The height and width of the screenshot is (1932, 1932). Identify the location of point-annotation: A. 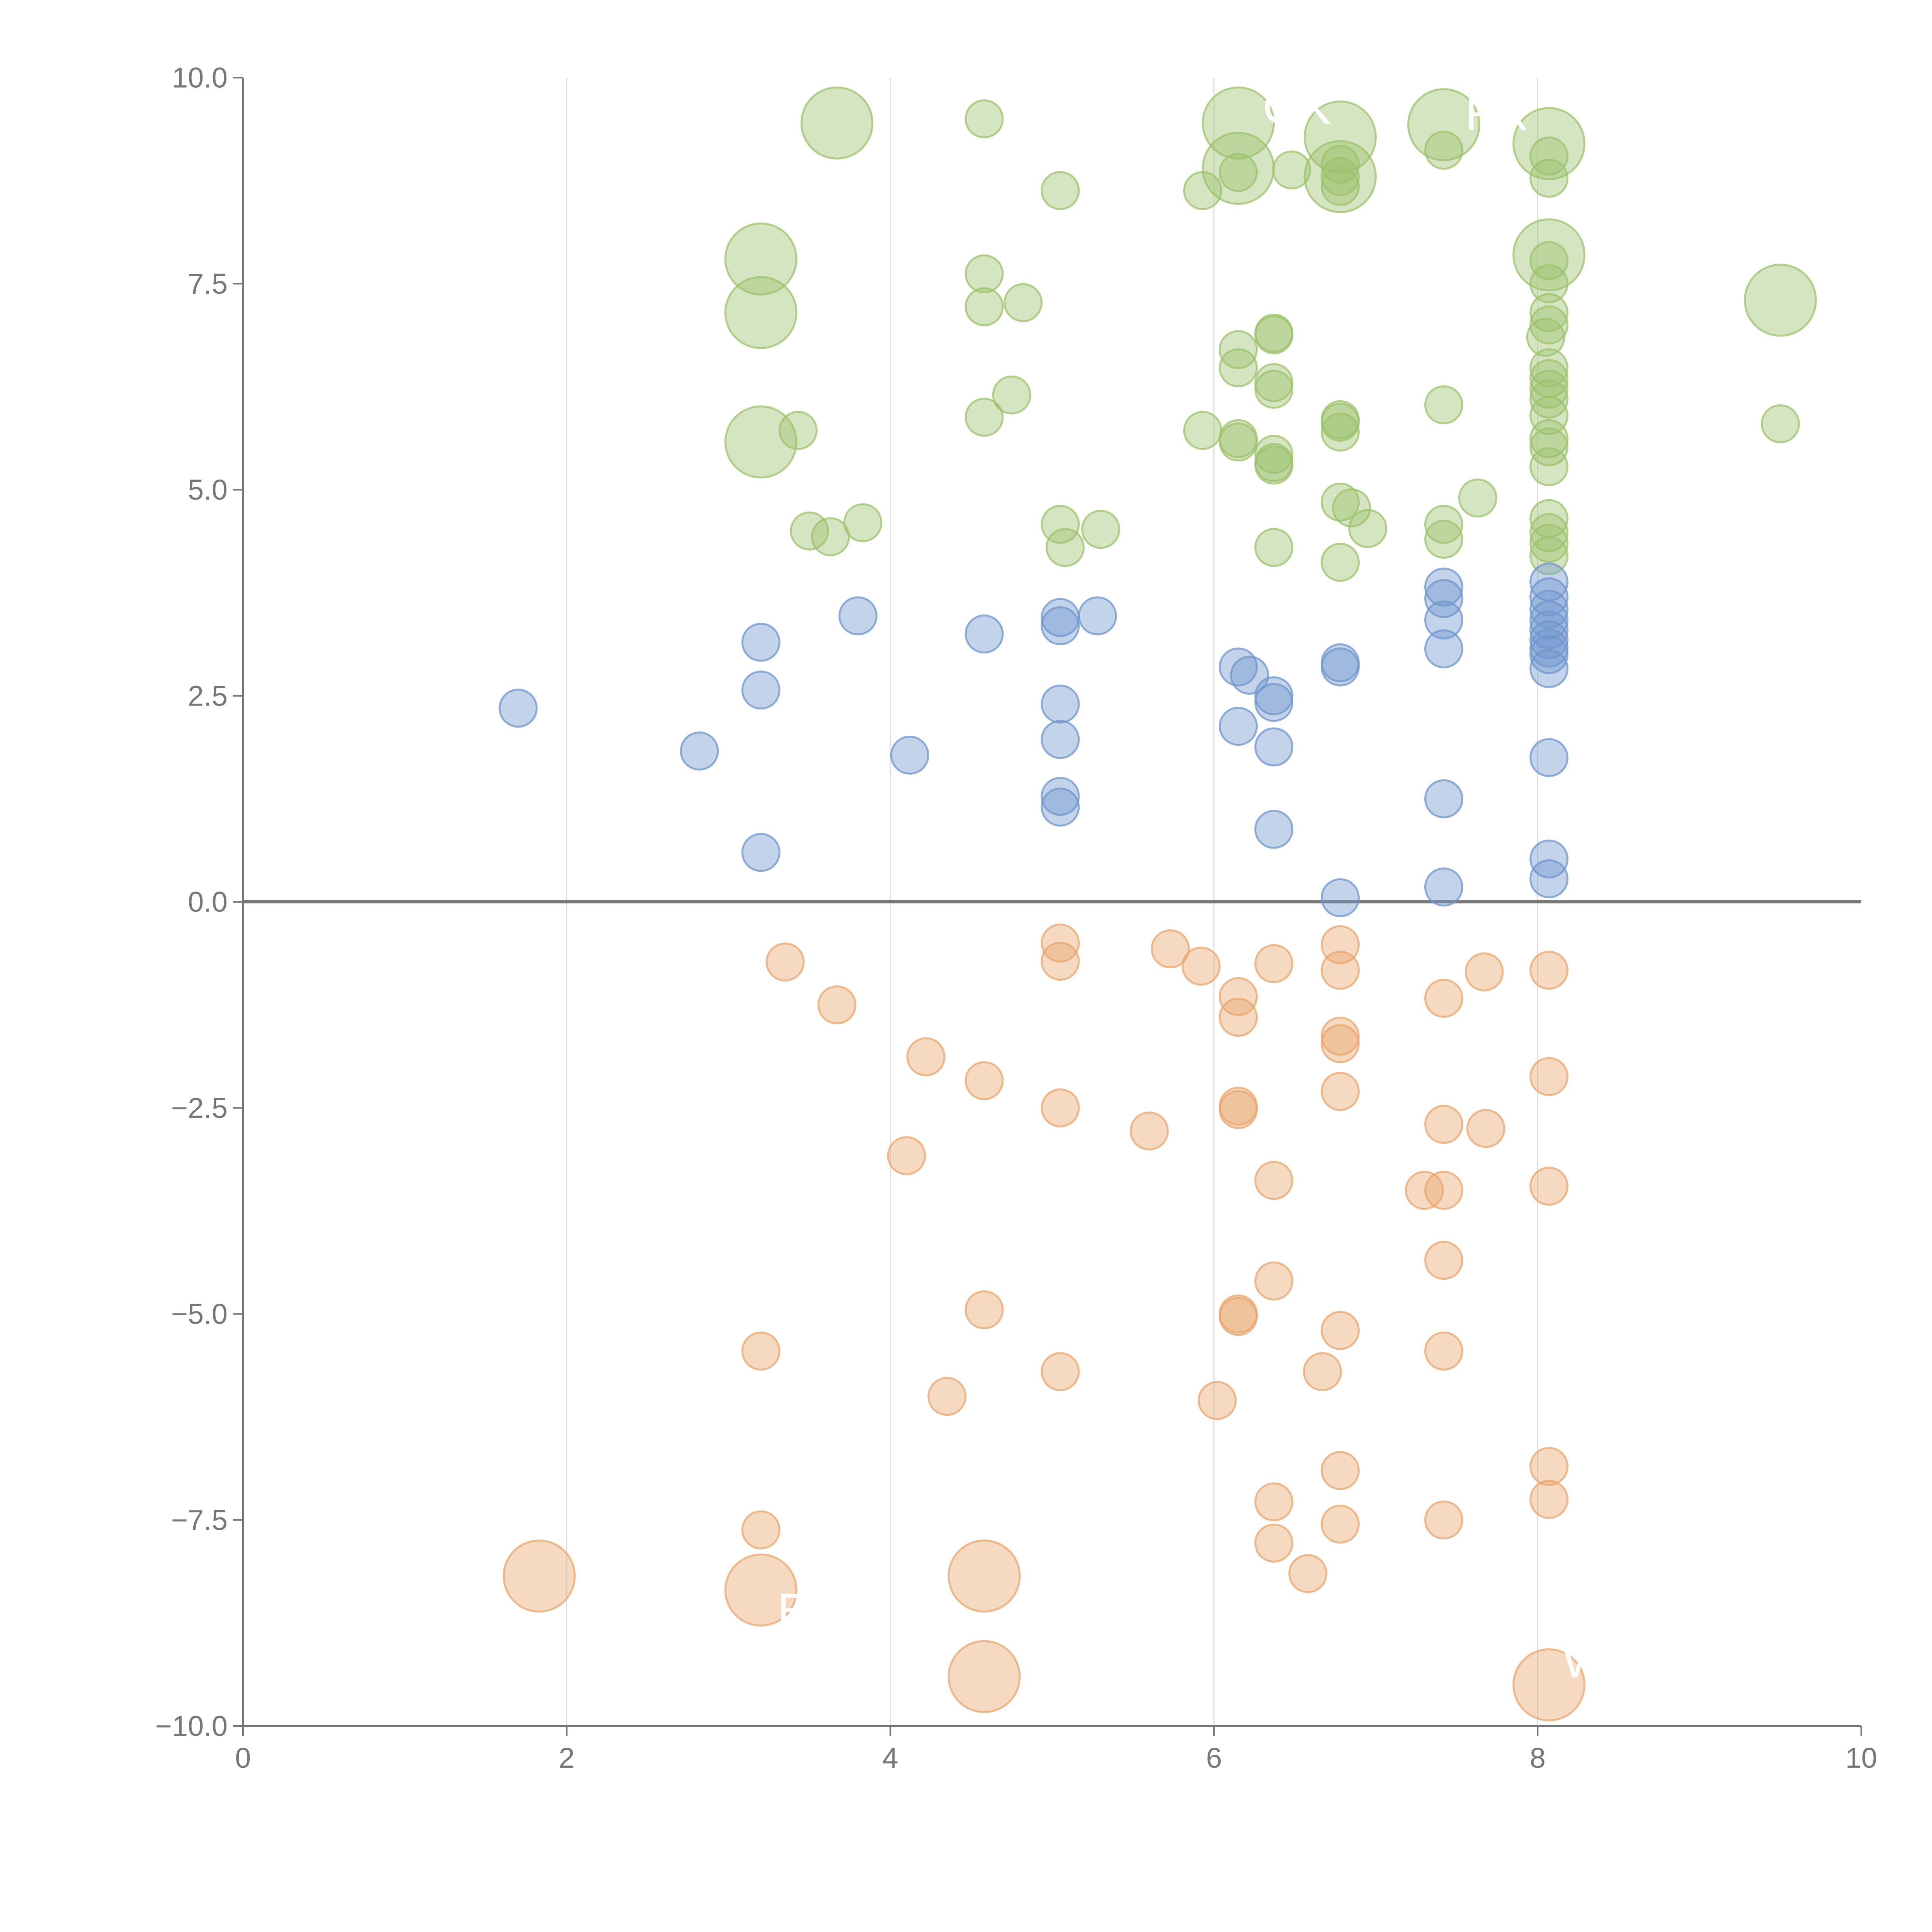
(1028, 106).